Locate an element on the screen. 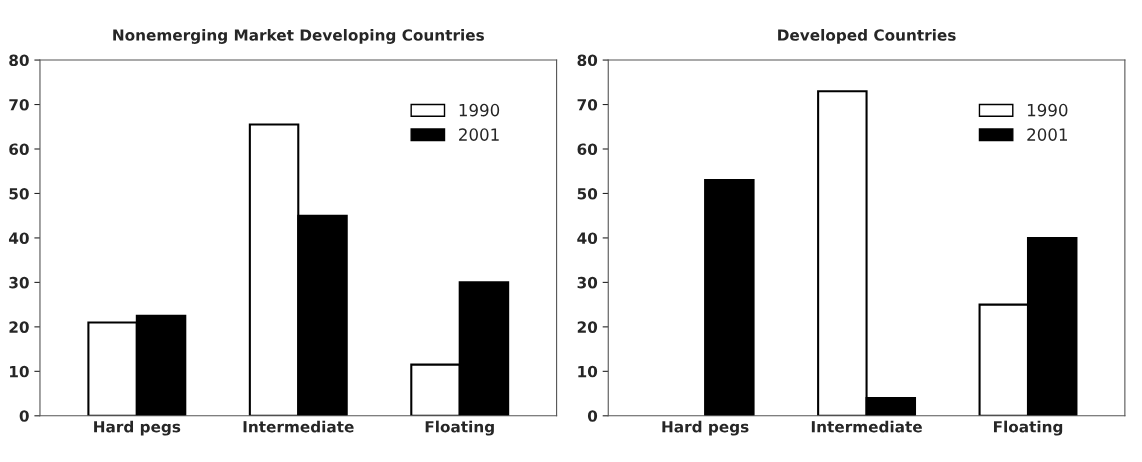  chart-title: Nonemerging Market Developing Countries is located at coordinates (298, 36).